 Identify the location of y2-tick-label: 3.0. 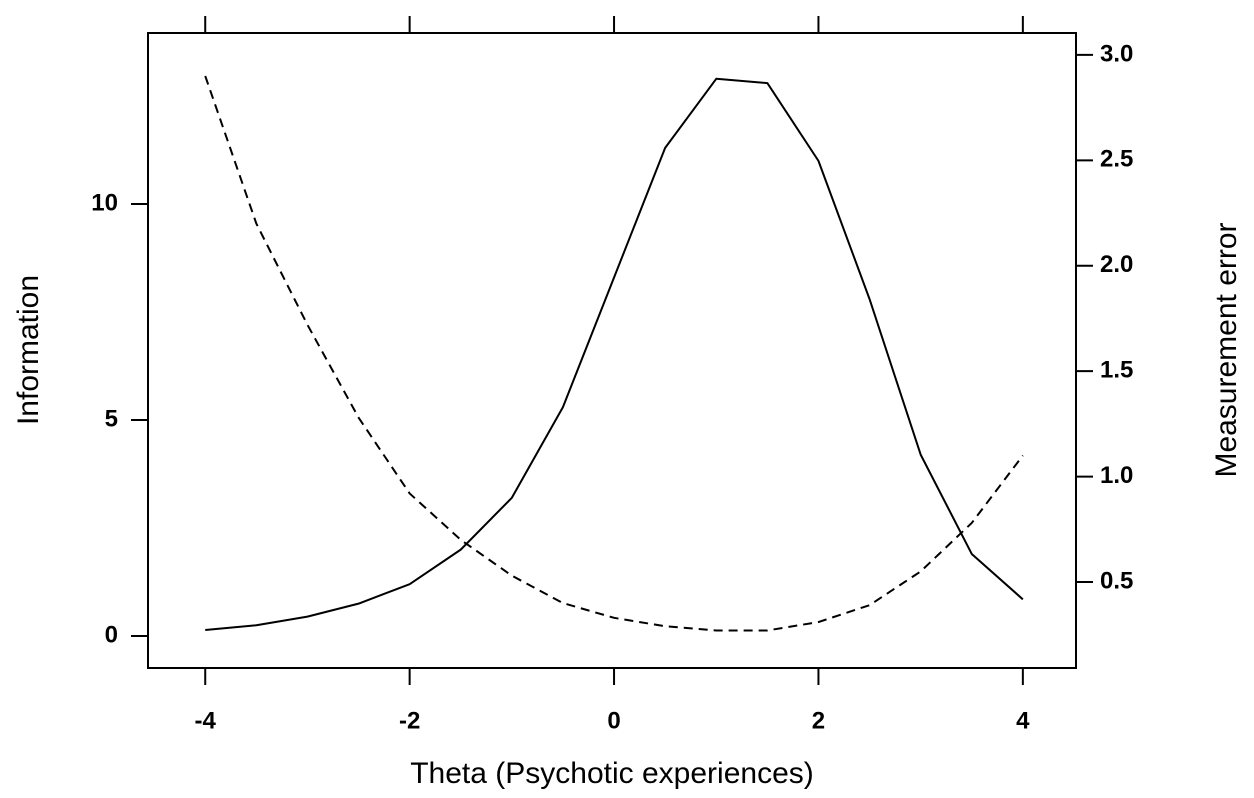
(1116, 53).